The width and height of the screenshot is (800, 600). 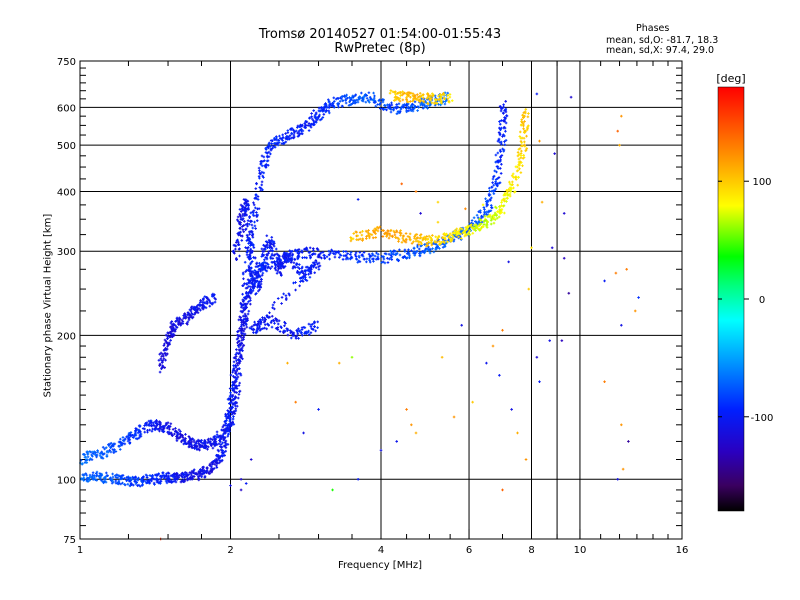 I want to click on y-tick-label: 600, so click(x=66, y=108).